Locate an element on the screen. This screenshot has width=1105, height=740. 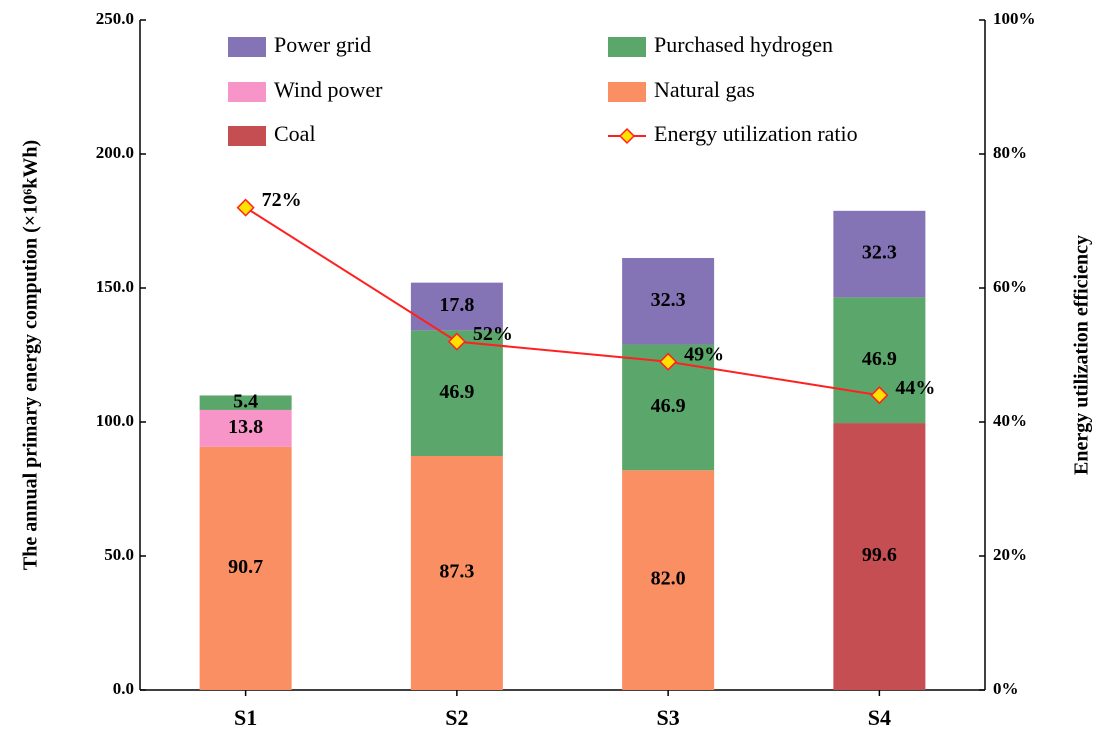
value-label: 90.7 is located at coordinates (245, 567).